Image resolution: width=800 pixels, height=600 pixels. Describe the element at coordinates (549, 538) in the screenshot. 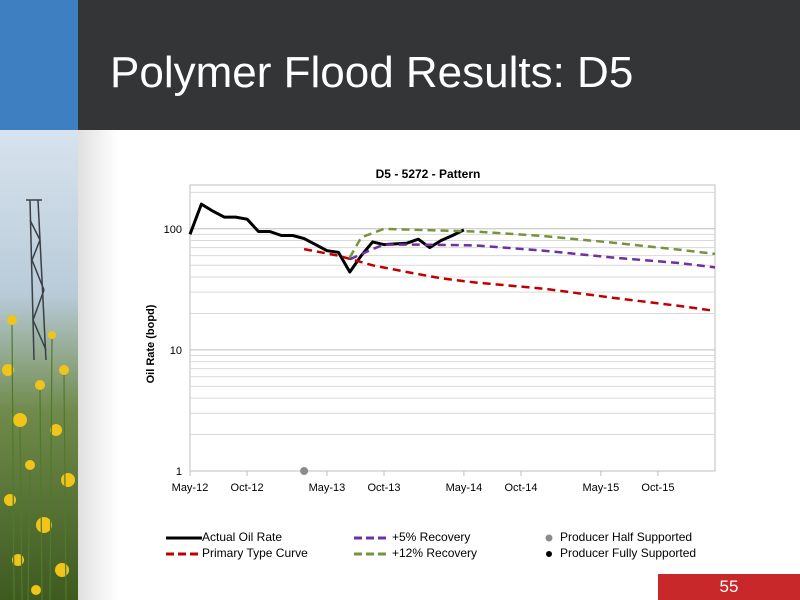

I see `legend-swatch-half` at that location.